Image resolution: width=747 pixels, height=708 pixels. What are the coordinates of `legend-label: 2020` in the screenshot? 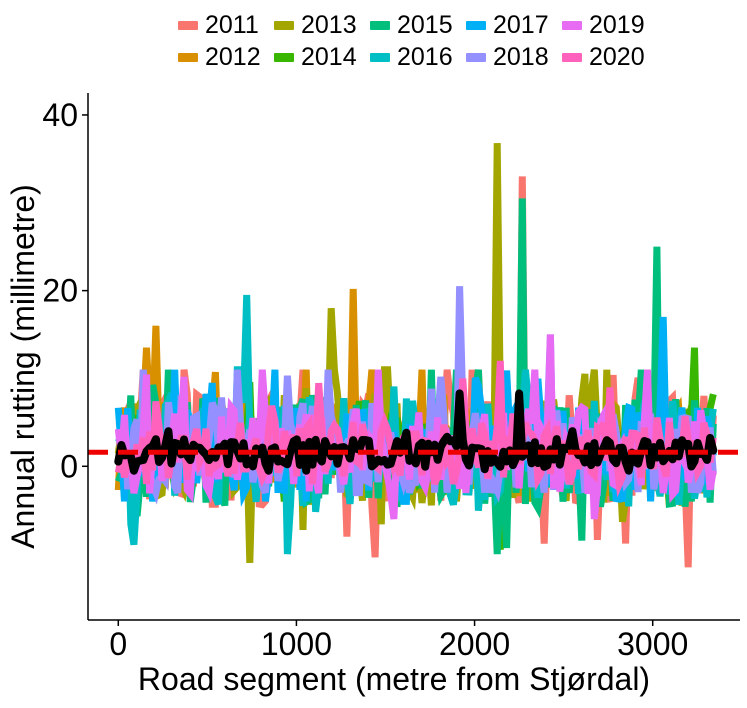 It's located at (617, 57).